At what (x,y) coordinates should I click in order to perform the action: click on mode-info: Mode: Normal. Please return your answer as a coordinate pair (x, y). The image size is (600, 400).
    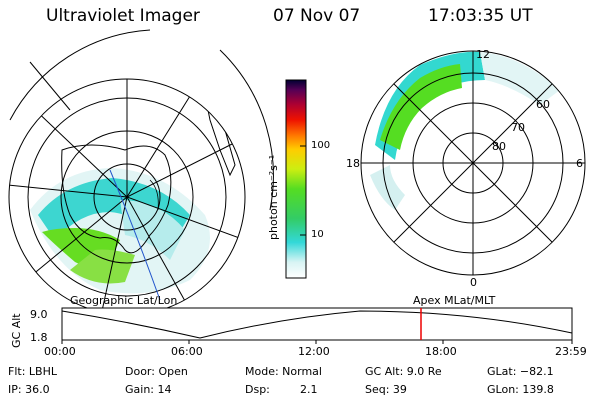
    Looking at the image, I should click on (283, 371).